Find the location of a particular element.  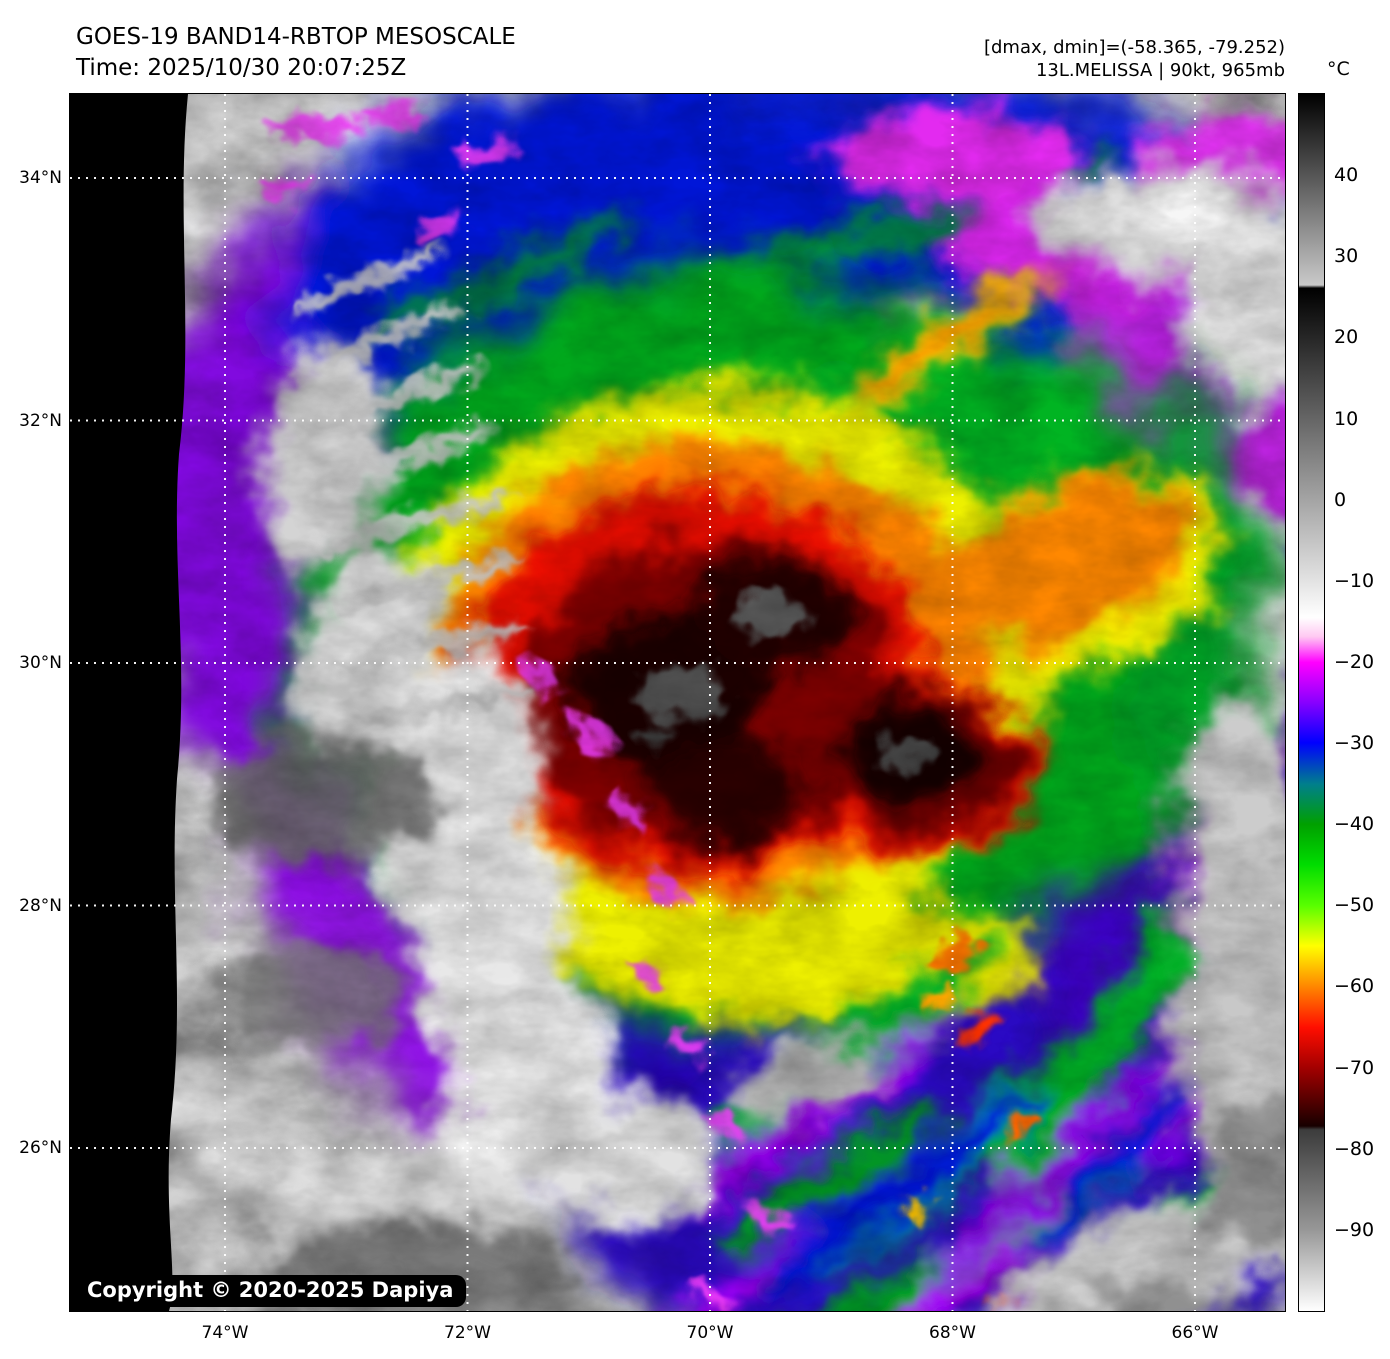

colorbar-tick-label: 20 is located at coordinates (1346, 337).